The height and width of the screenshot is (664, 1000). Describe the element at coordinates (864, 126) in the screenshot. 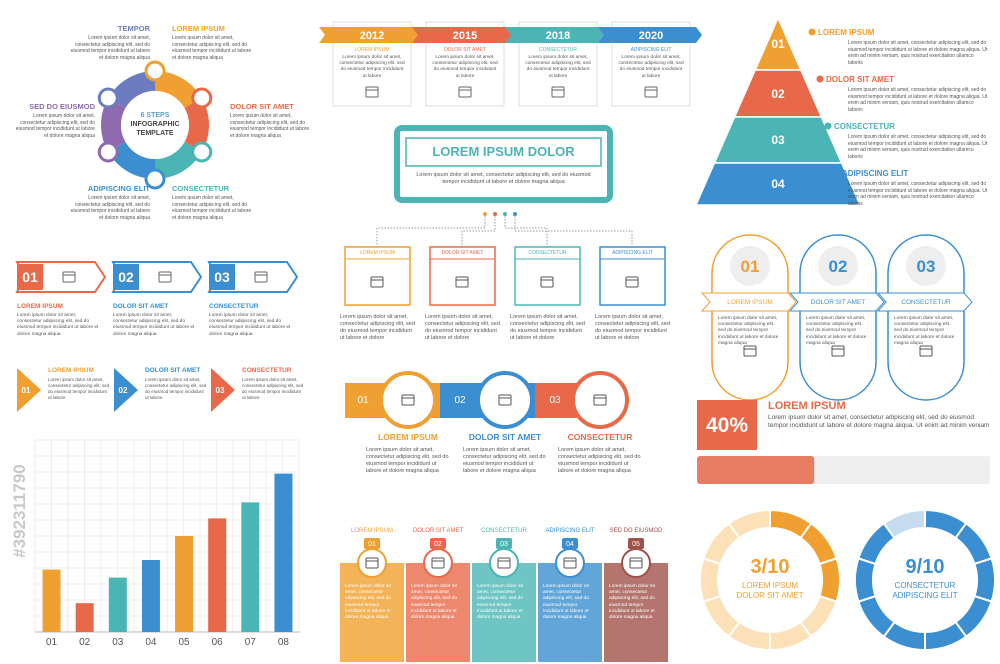

I see `pyramid-title: CONSECTETUR` at that location.